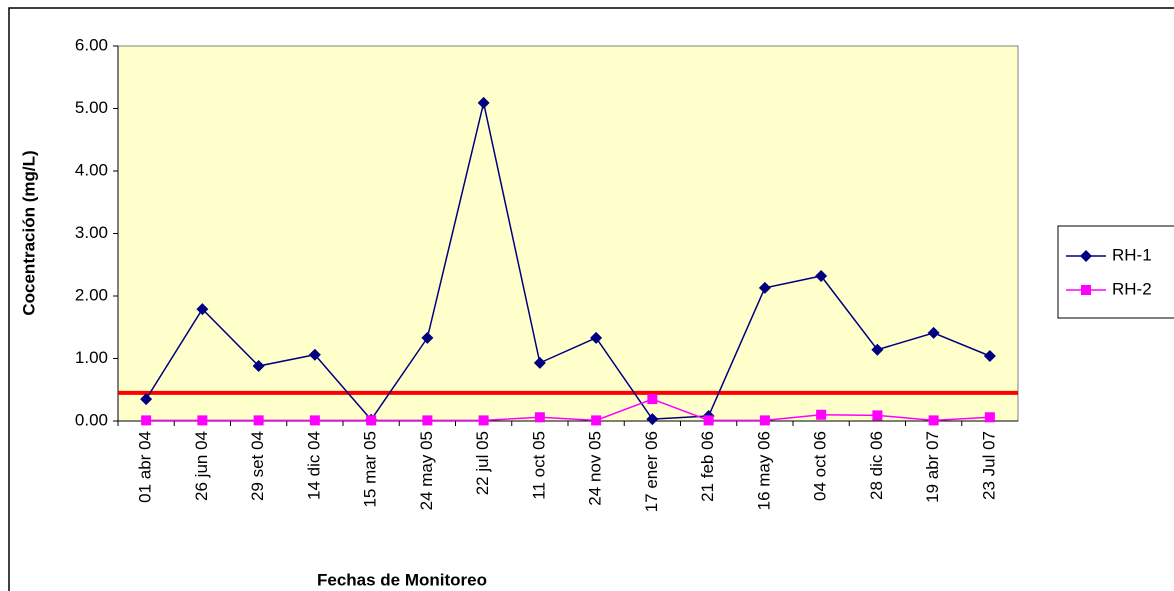 This screenshot has height=591, width=1174. I want to click on y-axis-title: Cocentración (mg/L), so click(28, 232).